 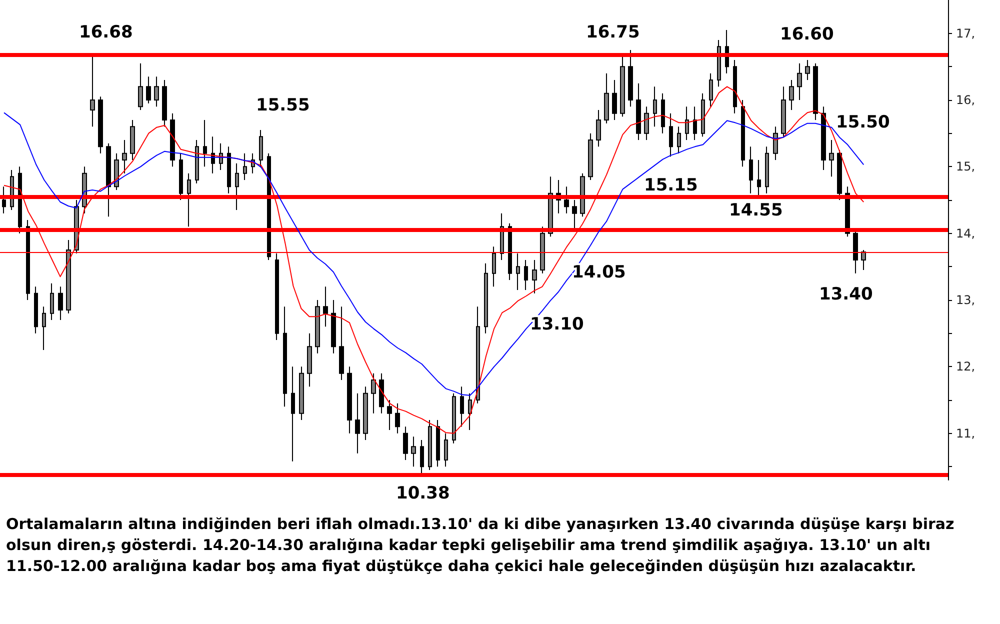 What do you see at coordinates (423, 494) in the screenshot?
I see `text: 10.38` at bounding box center [423, 494].